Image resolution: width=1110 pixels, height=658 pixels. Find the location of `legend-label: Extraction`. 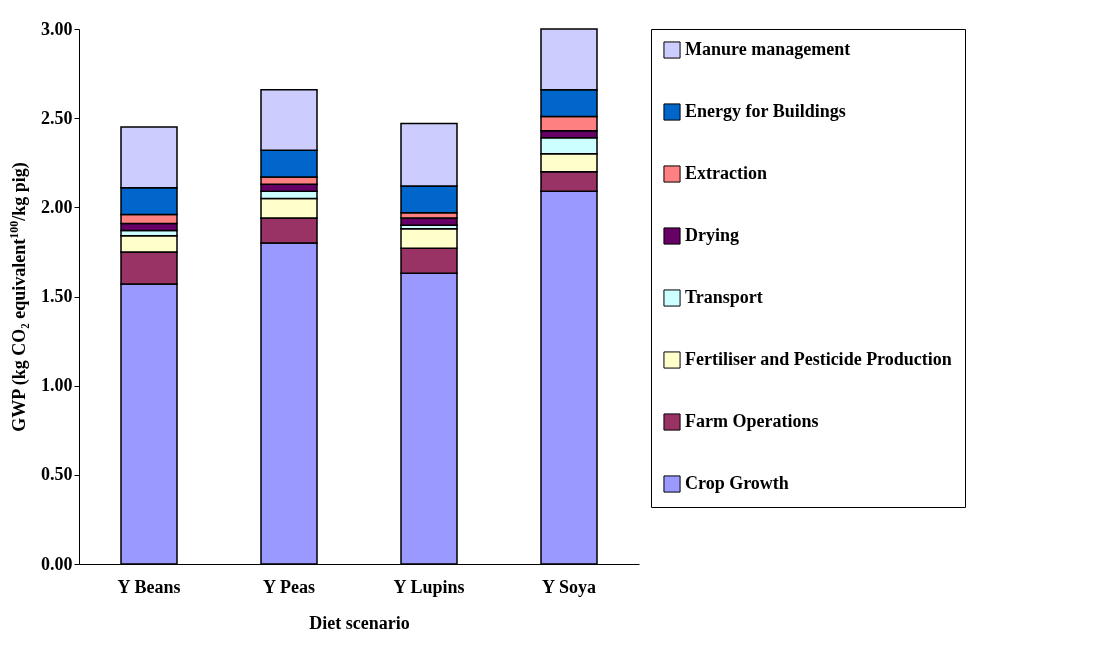

legend-label: Extraction is located at coordinates (726, 173).